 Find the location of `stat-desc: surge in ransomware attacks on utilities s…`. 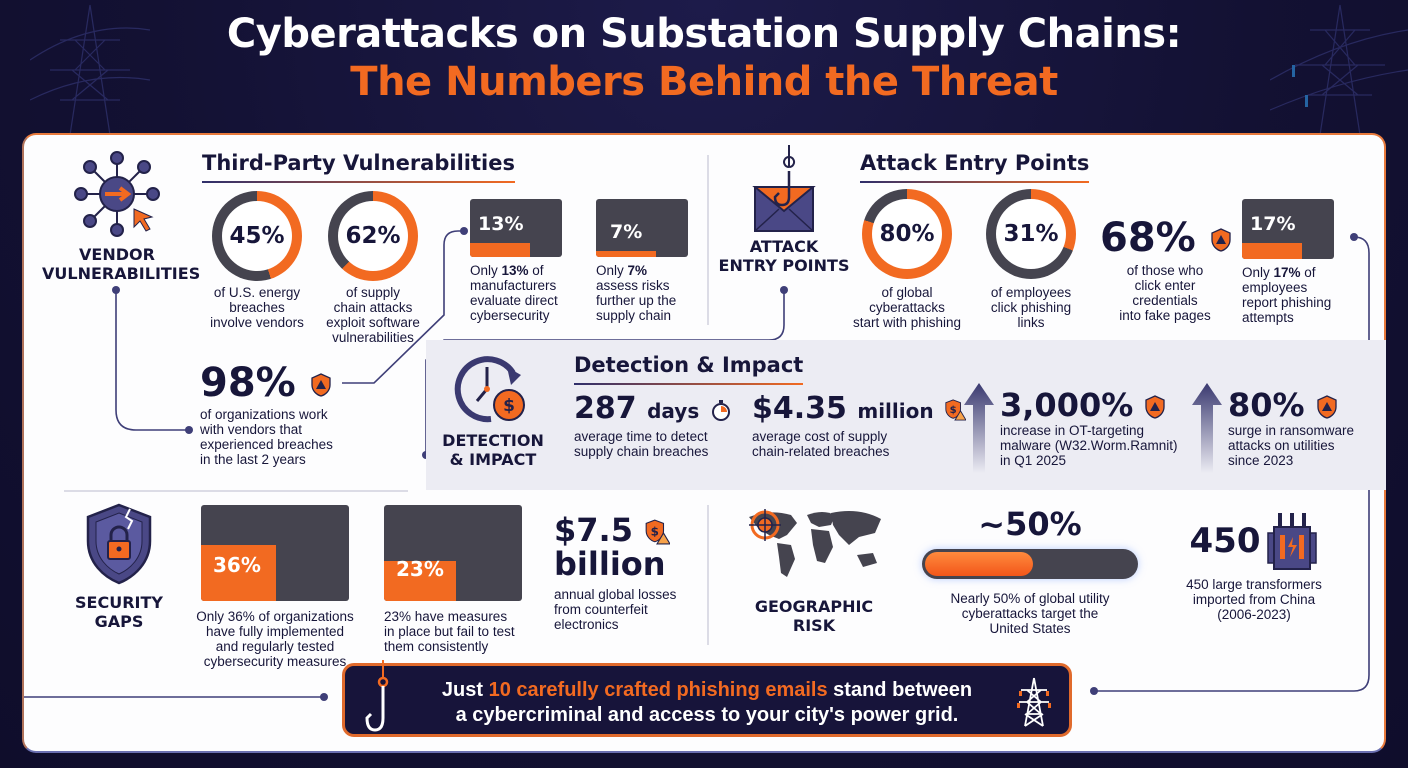

stat-desc: surge in ransomware attacks on utilities s… is located at coordinates (1291, 445).